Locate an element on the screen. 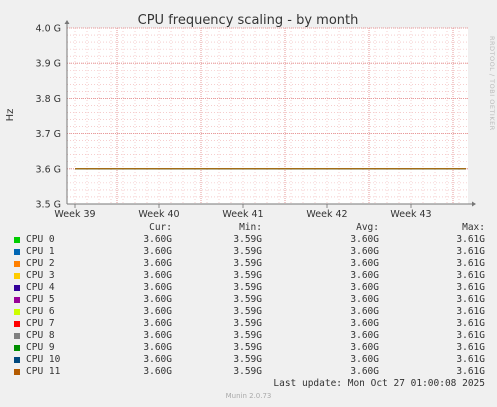  legend-header-max: Max: is located at coordinates (473, 227).